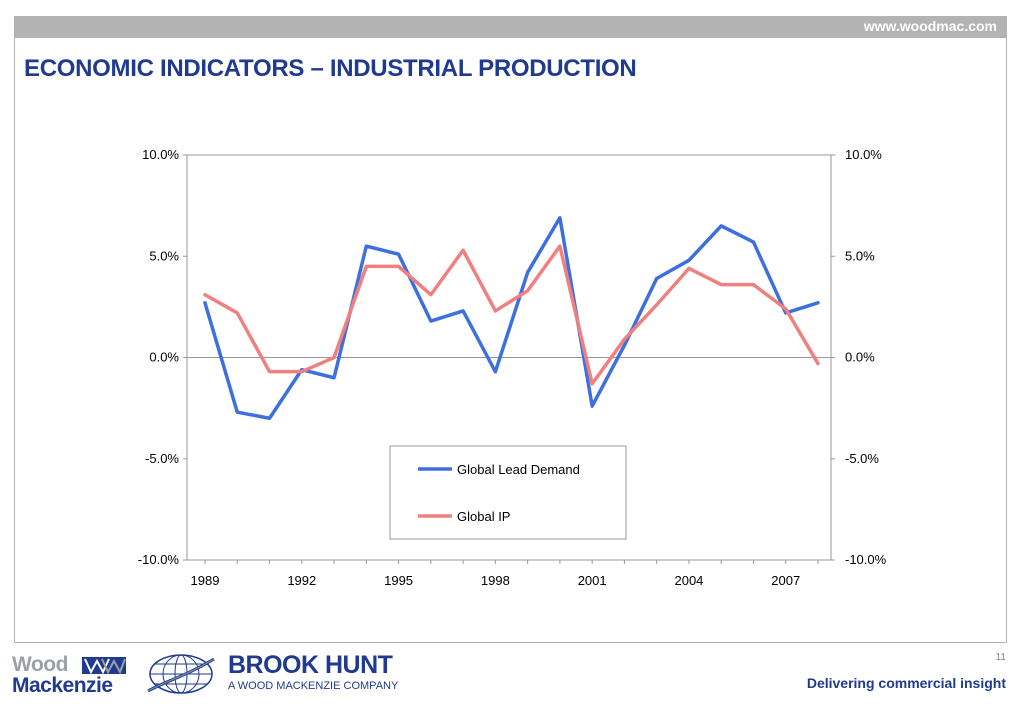 The image size is (1023, 708). What do you see at coordinates (592, 580) in the screenshot?
I see `x-tick-label: 2001` at bounding box center [592, 580].